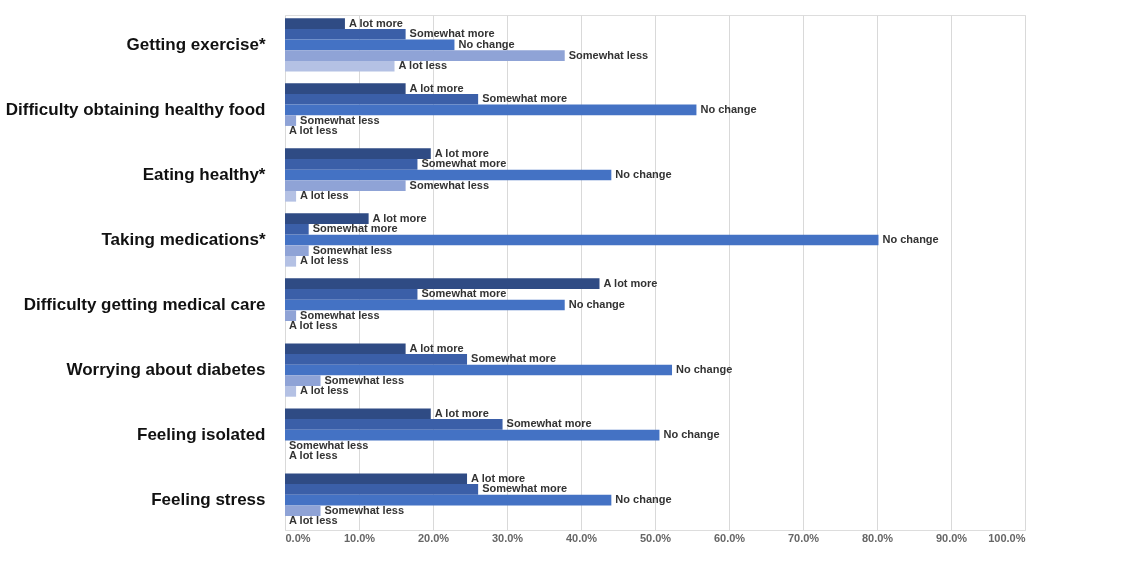  I want to click on series-label: No change, so click(486, 43).